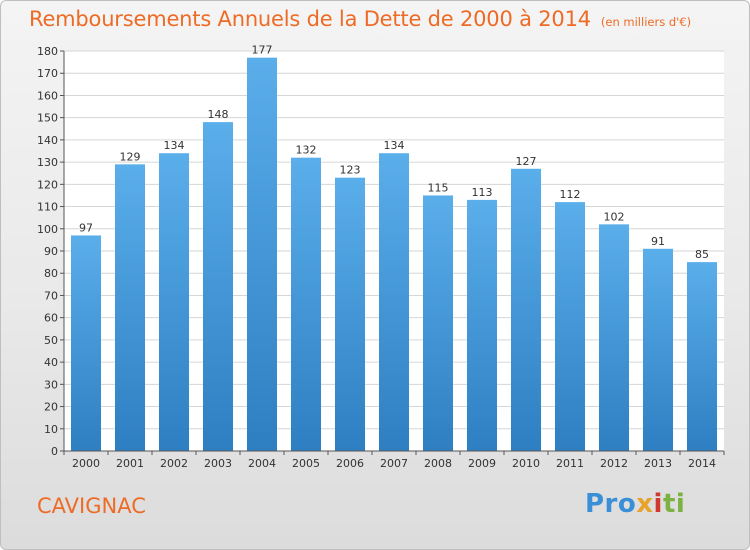 The image size is (750, 550). Describe the element at coordinates (51, 384) in the screenshot. I see `y-tick-label: 30` at that location.